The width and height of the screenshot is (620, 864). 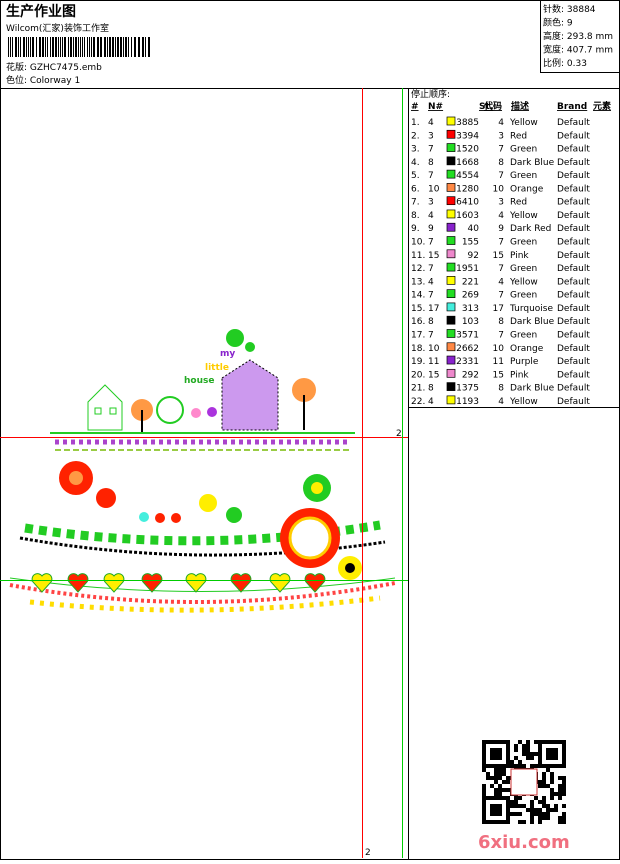 What do you see at coordinates (532, 389) in the screenshot?
I see `cell: Dark Blue` at bounding box center [532, 389].